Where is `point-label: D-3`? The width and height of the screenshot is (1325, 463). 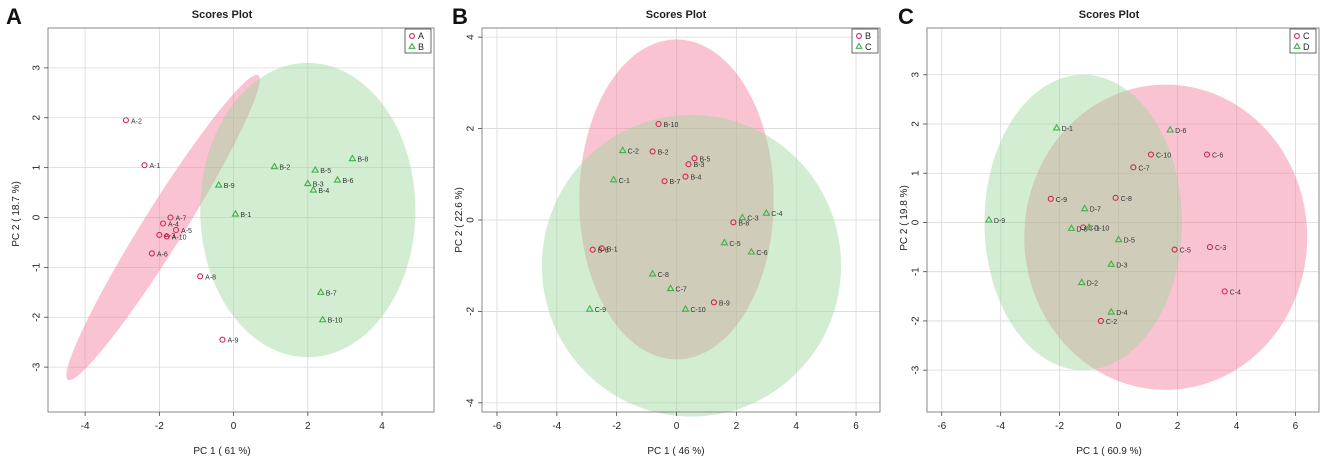
point-label: D-3 is located at coordinates (1121, 265).